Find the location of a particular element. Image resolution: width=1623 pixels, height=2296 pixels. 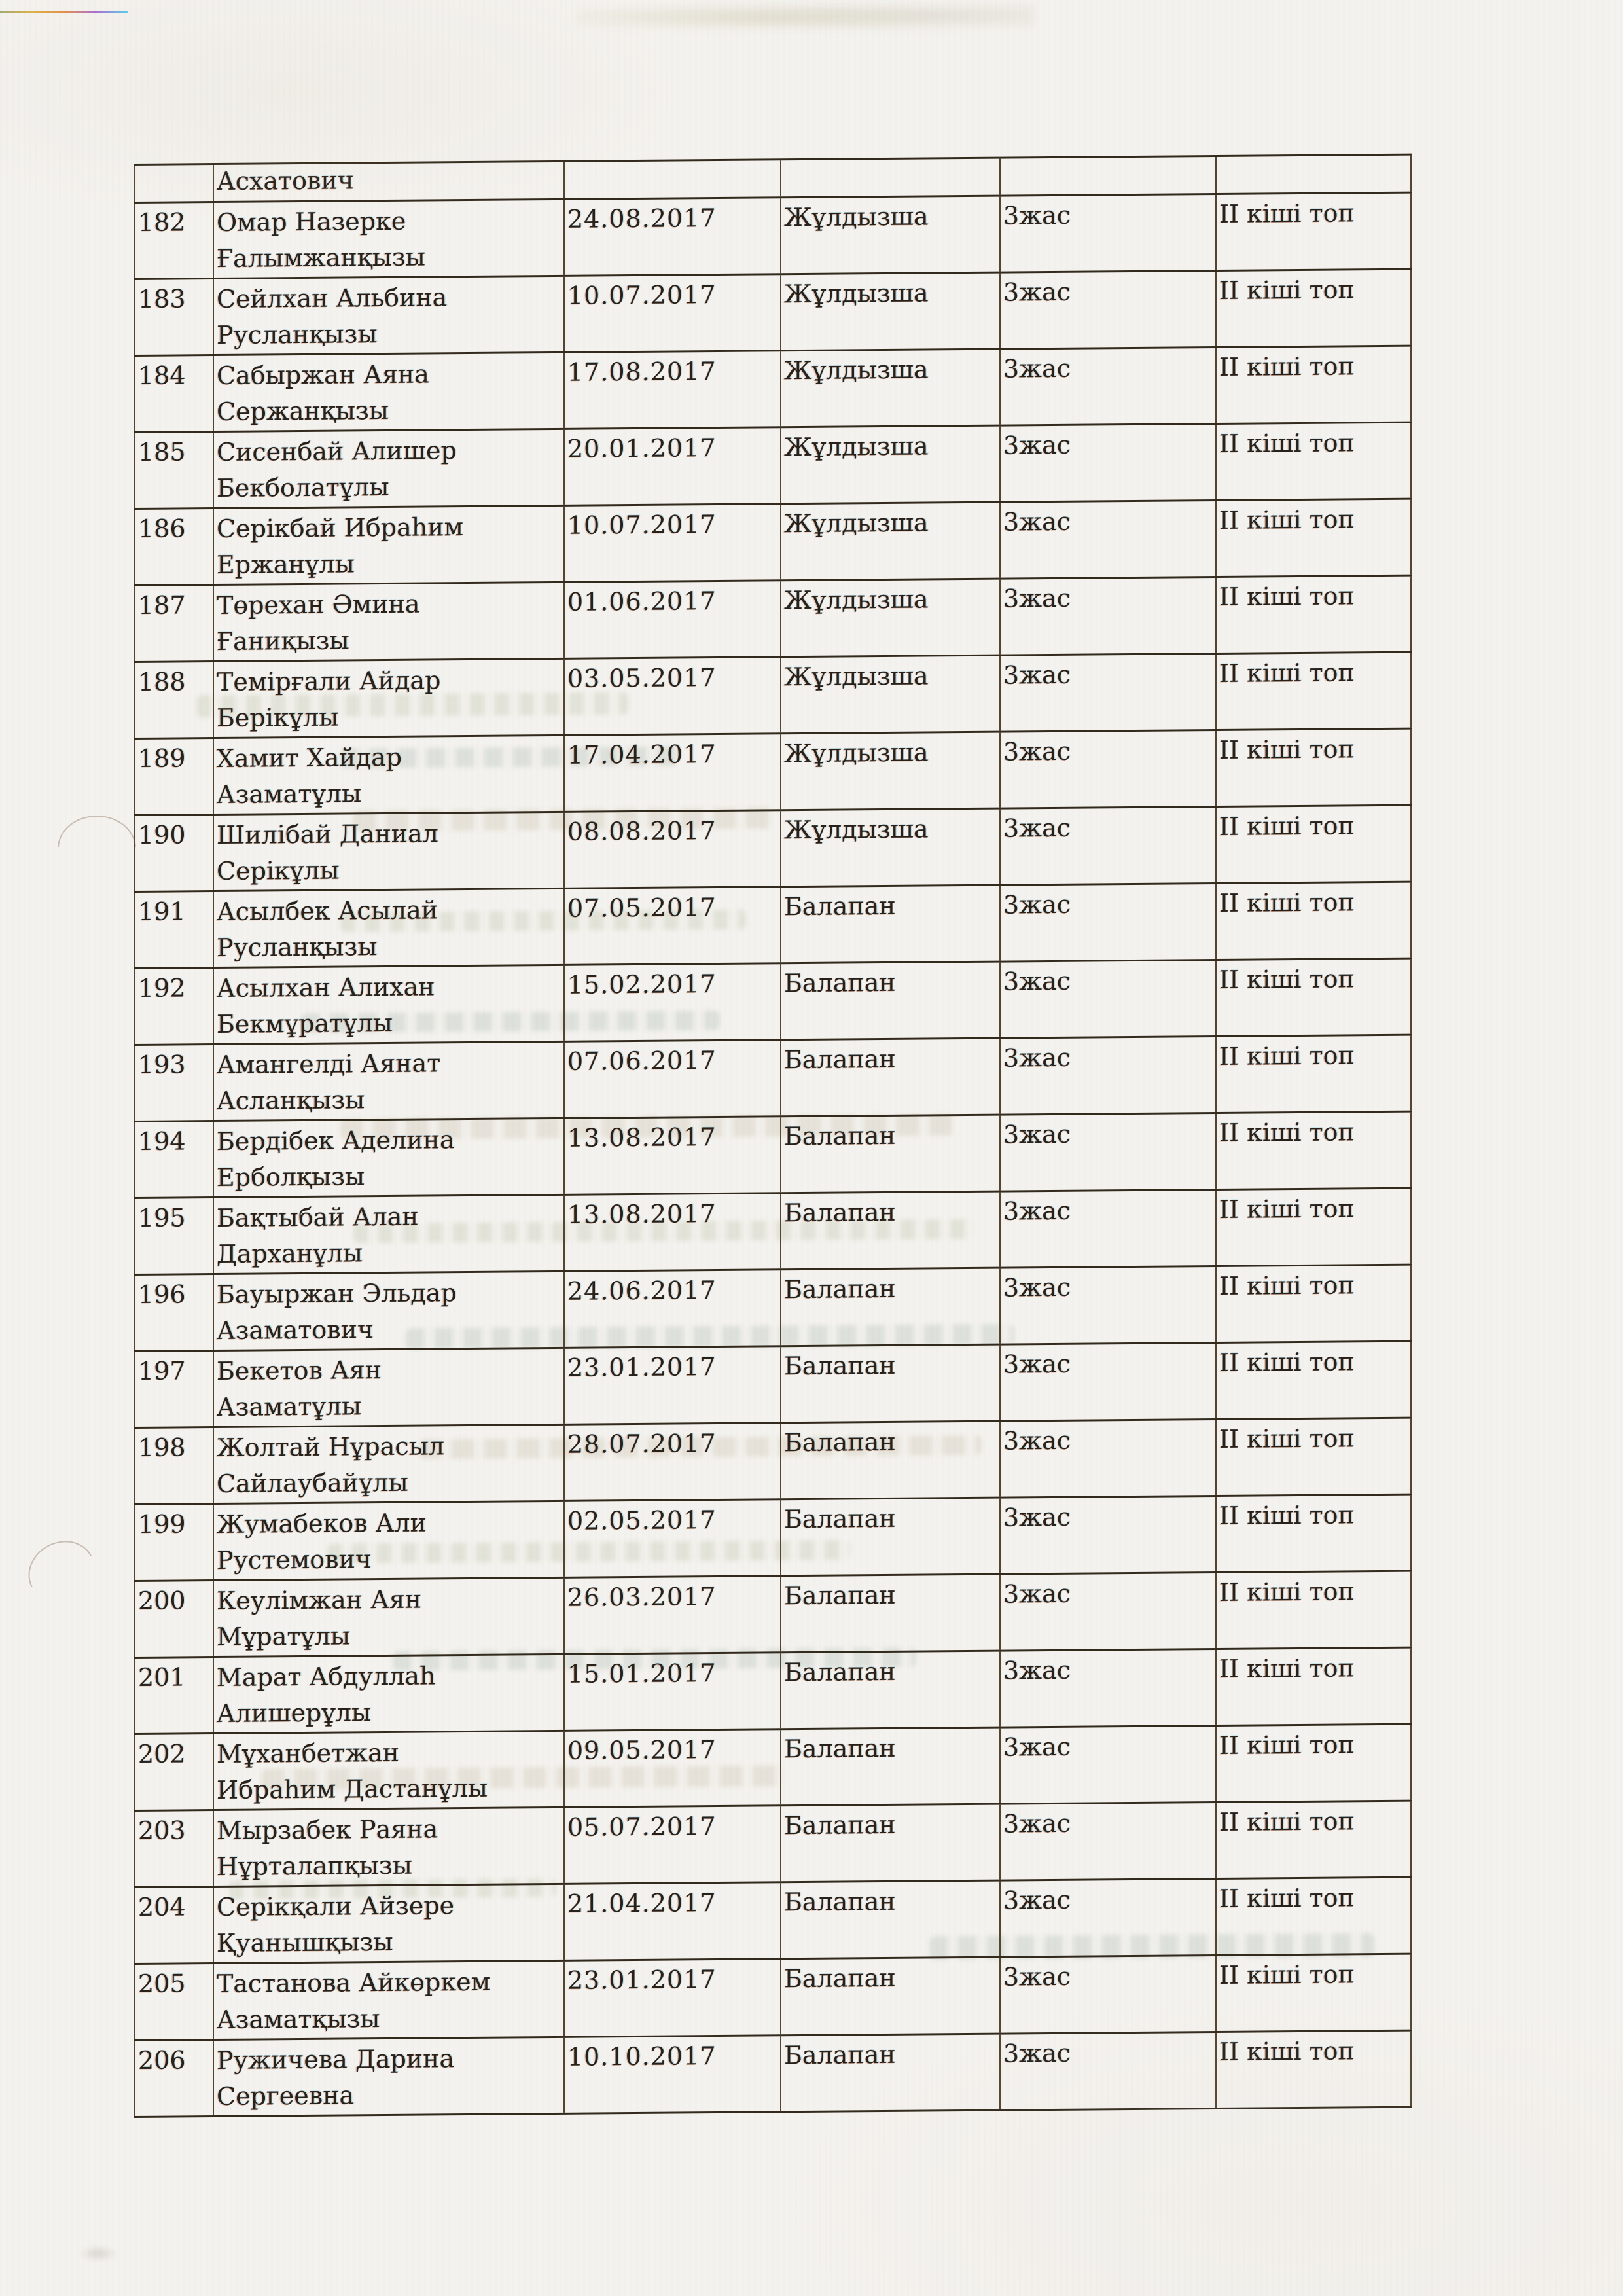

child-name-line1: Амангелді Аянат is located at coordinates (329, 1064).